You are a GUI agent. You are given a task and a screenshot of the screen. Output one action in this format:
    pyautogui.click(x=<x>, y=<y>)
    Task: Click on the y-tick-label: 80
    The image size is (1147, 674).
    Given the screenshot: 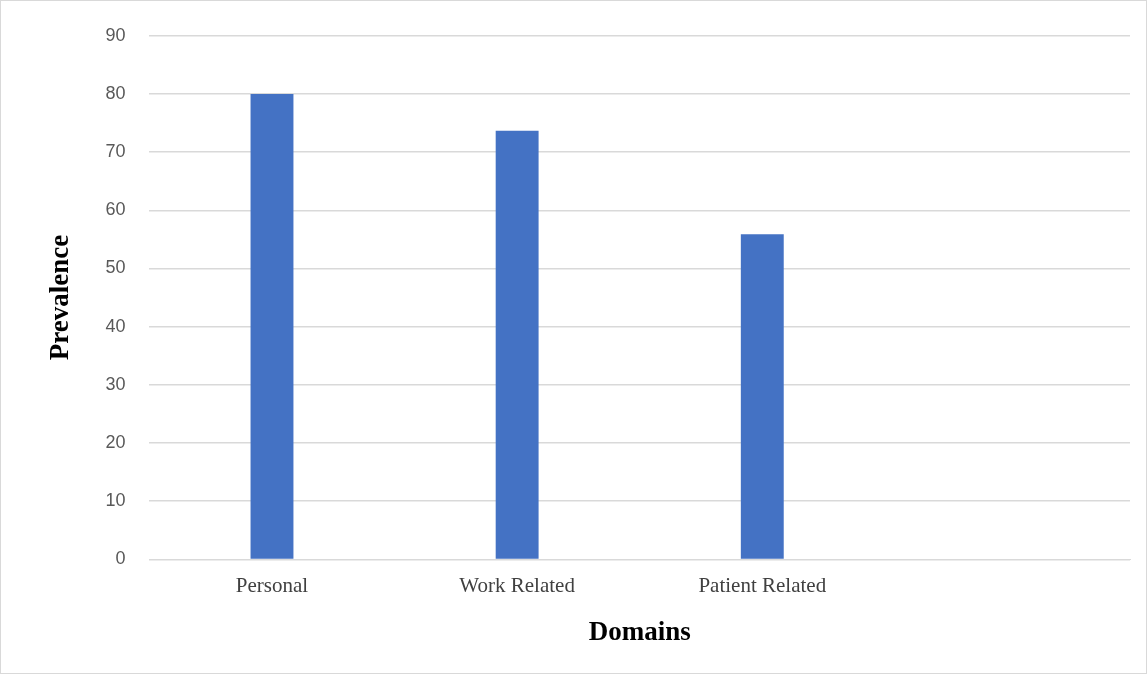 What is the action you would take?
    pyautogui.click(x=115, y=92)
    